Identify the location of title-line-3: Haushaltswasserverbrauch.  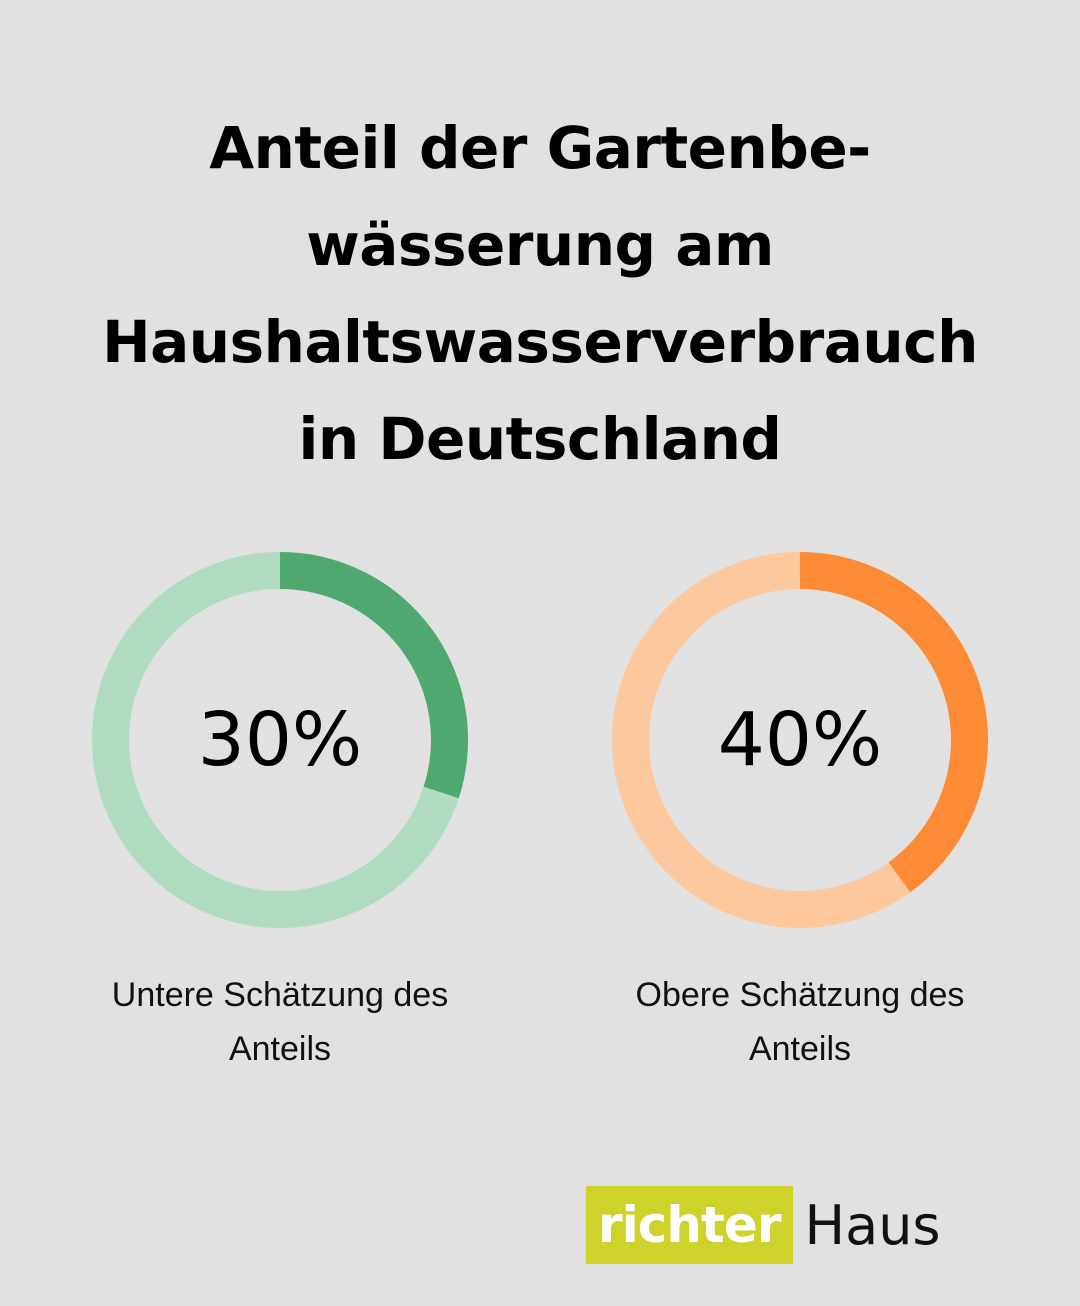
(540, 342).